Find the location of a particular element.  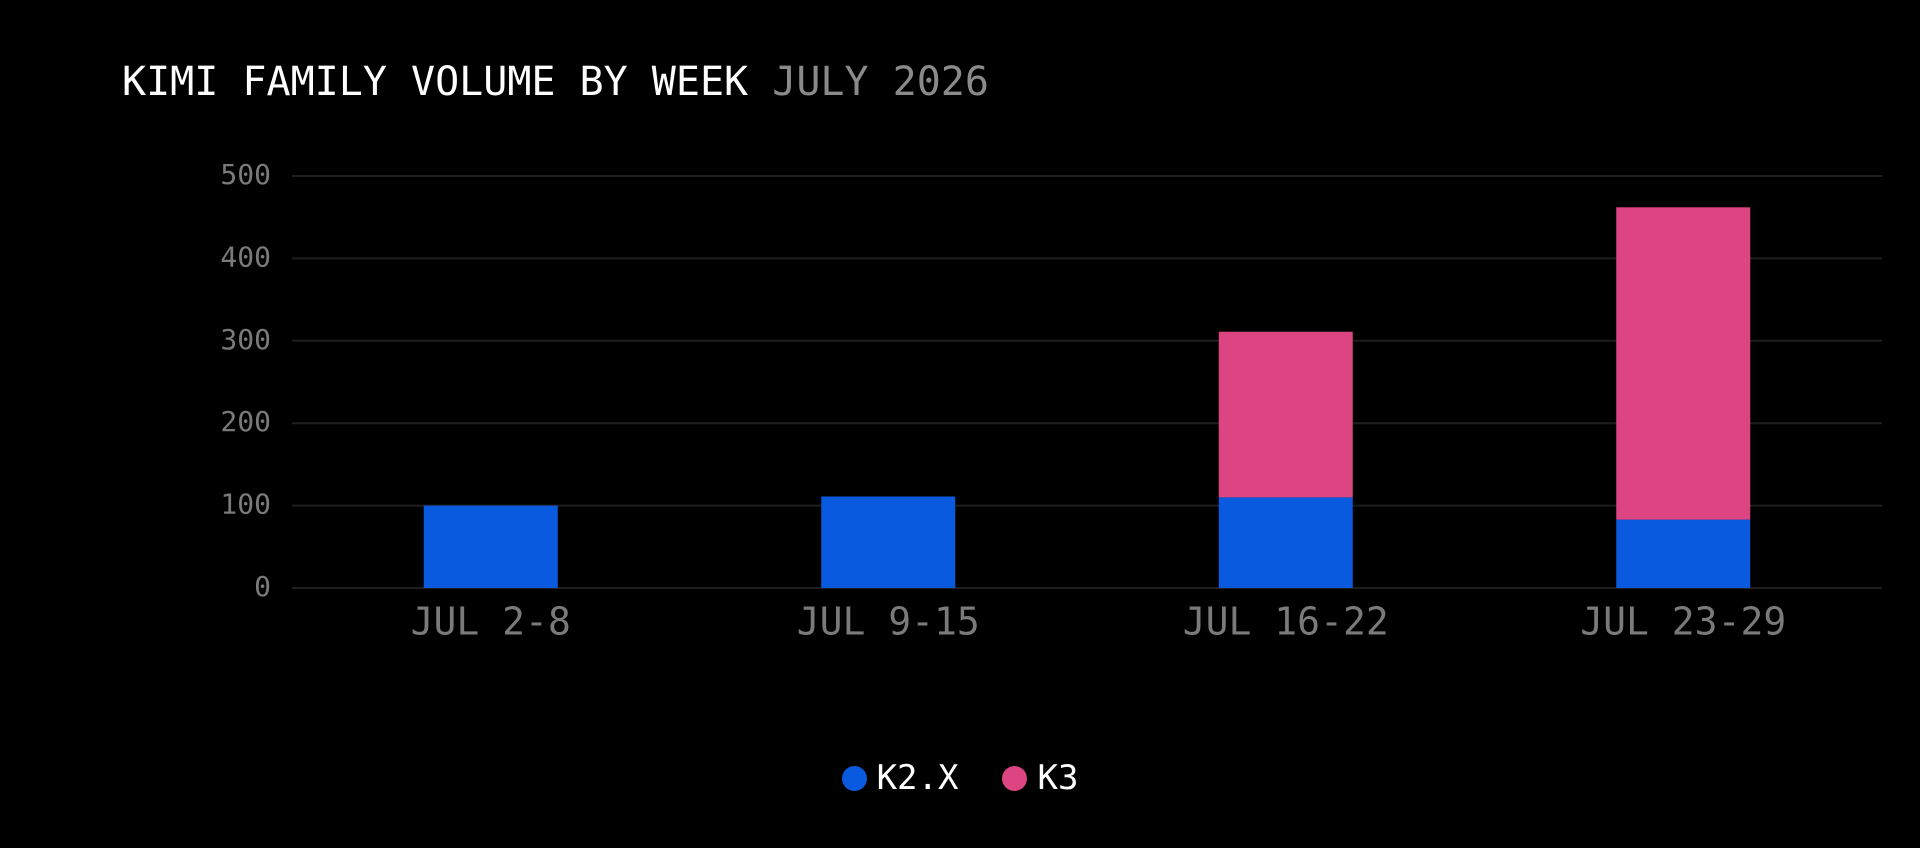

legend-item-k3: K3 is located at coordinates (1040, 778).